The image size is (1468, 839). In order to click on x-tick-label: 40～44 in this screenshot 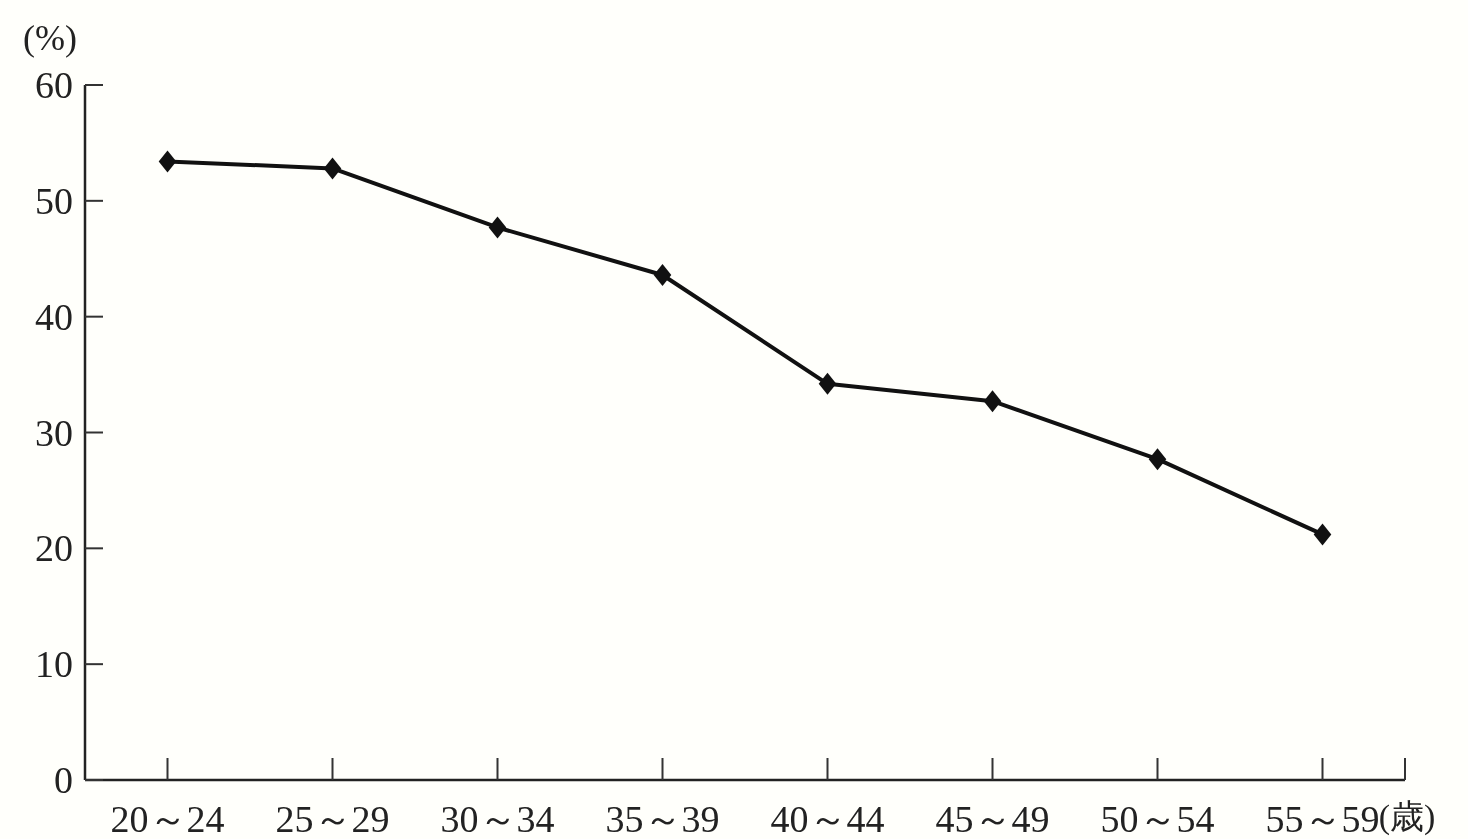, I will do `click(827, 818)`.